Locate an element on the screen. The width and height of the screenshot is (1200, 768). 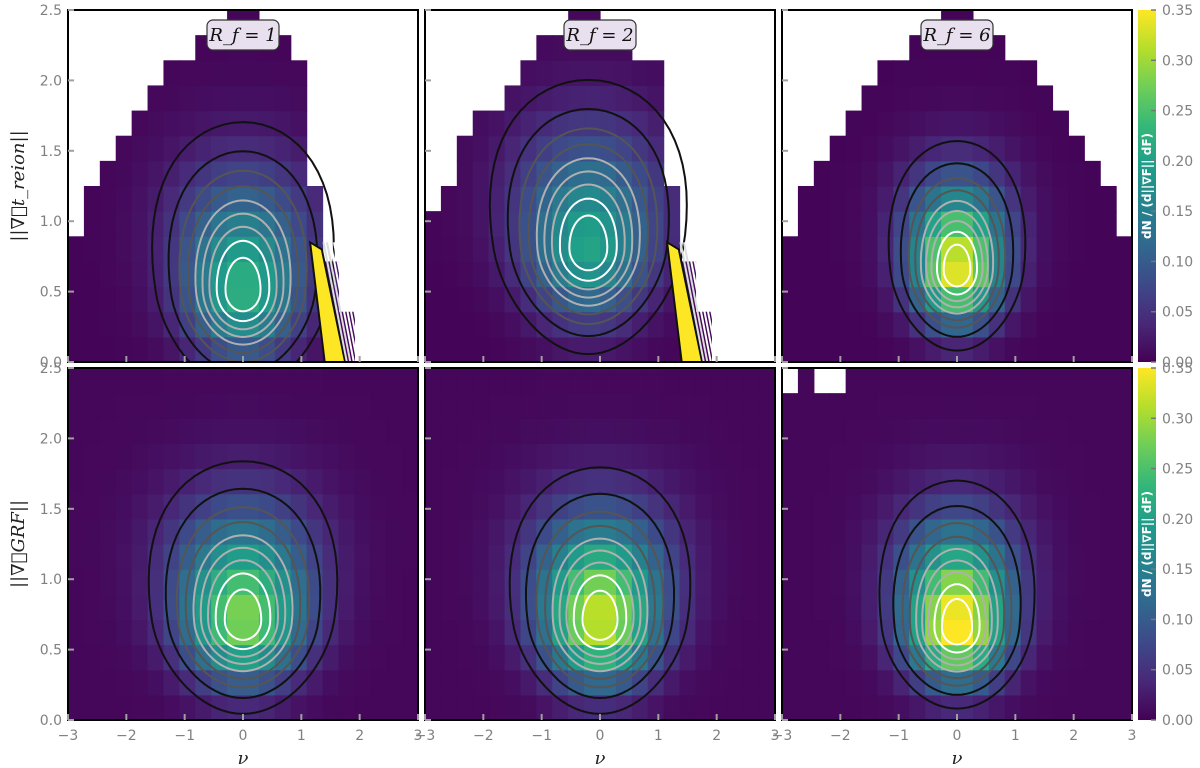
contour-line is located at coordinates (588, 222).